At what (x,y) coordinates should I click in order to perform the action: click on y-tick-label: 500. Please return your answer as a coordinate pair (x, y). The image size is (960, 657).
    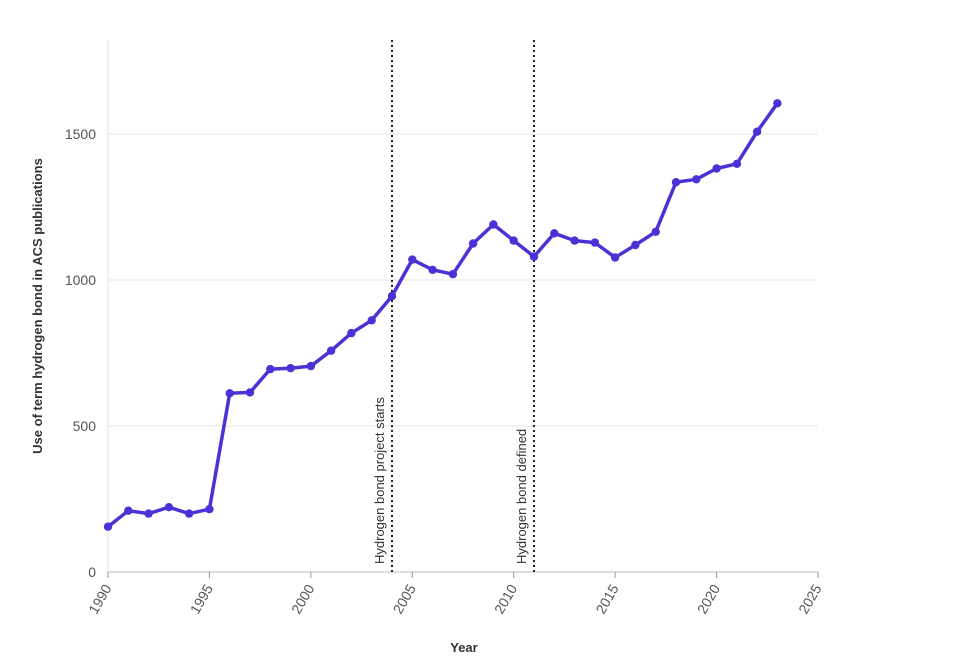
    Looking at the image, I should click on (85, 426).